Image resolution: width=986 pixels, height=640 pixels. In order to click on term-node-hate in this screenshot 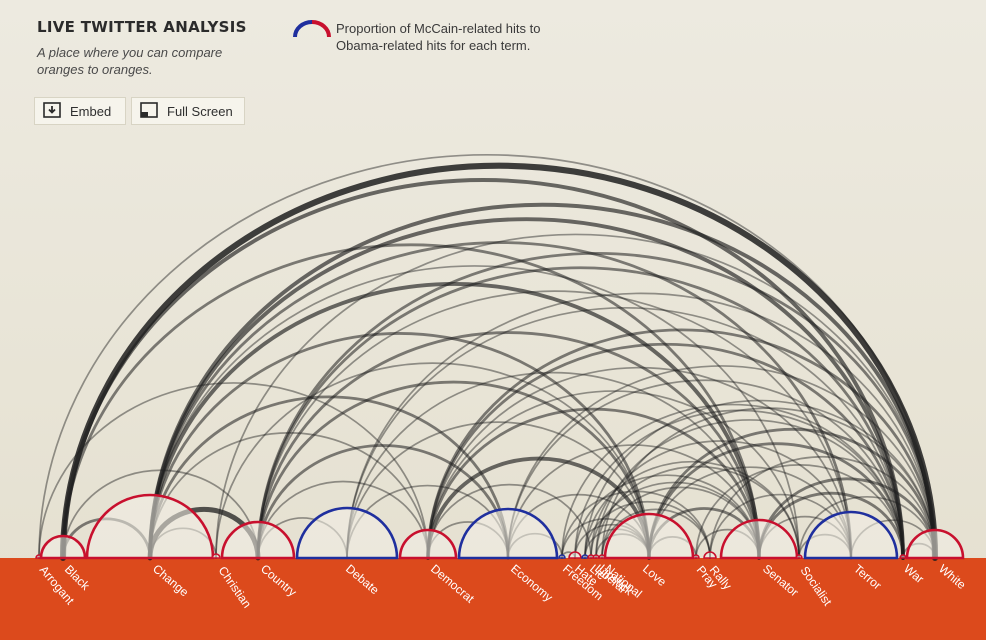, I will do `click(575, 555)`.